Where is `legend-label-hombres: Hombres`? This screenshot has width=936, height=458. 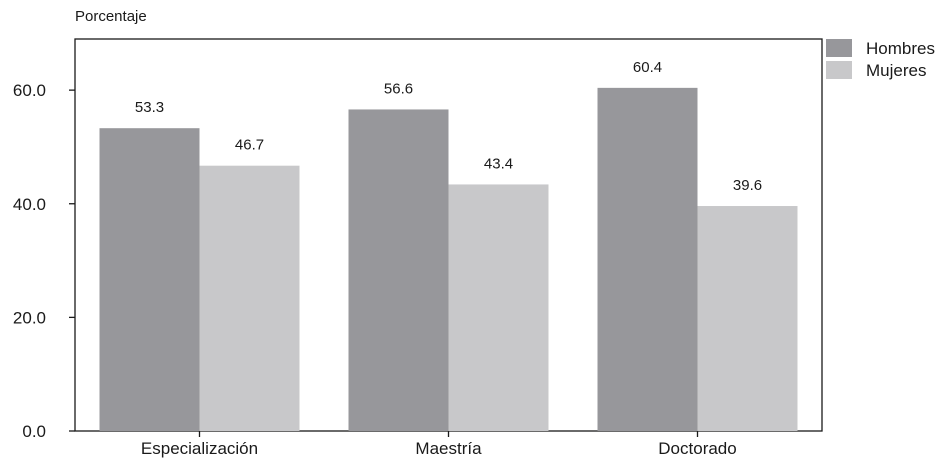 legend-label-hombres: Hombres is located at coordinates (900, 48).